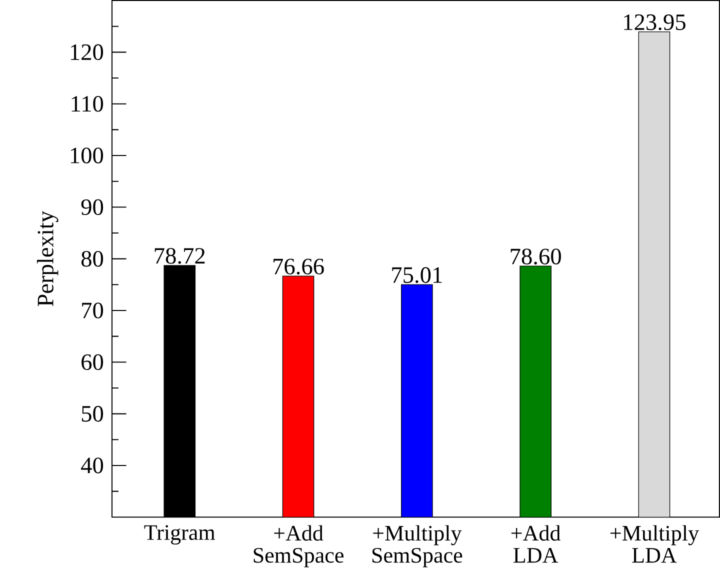 The height and width of the screenshot is (575, 720). I want to click on x-tick-label: +Add LDA, so click(536, 544).